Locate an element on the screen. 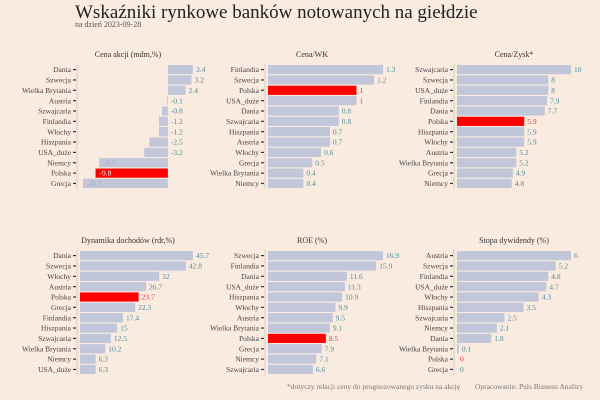  data-label: 1 is located at coordinates (361, 100).